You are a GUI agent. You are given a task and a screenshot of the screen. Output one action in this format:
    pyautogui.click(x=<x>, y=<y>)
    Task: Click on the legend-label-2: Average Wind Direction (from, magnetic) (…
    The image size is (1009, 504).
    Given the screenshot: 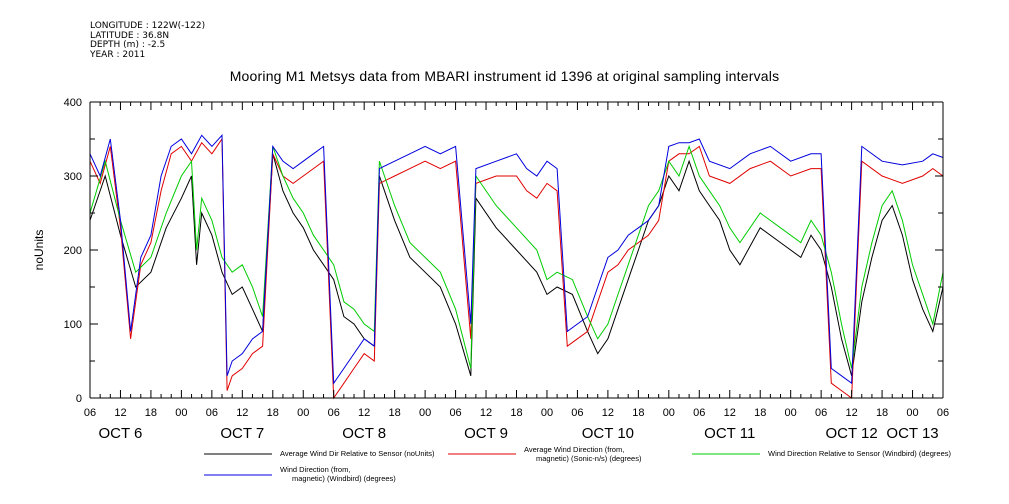 What is the action you would take?
    pyautogui.click(x=583, y=454)
    